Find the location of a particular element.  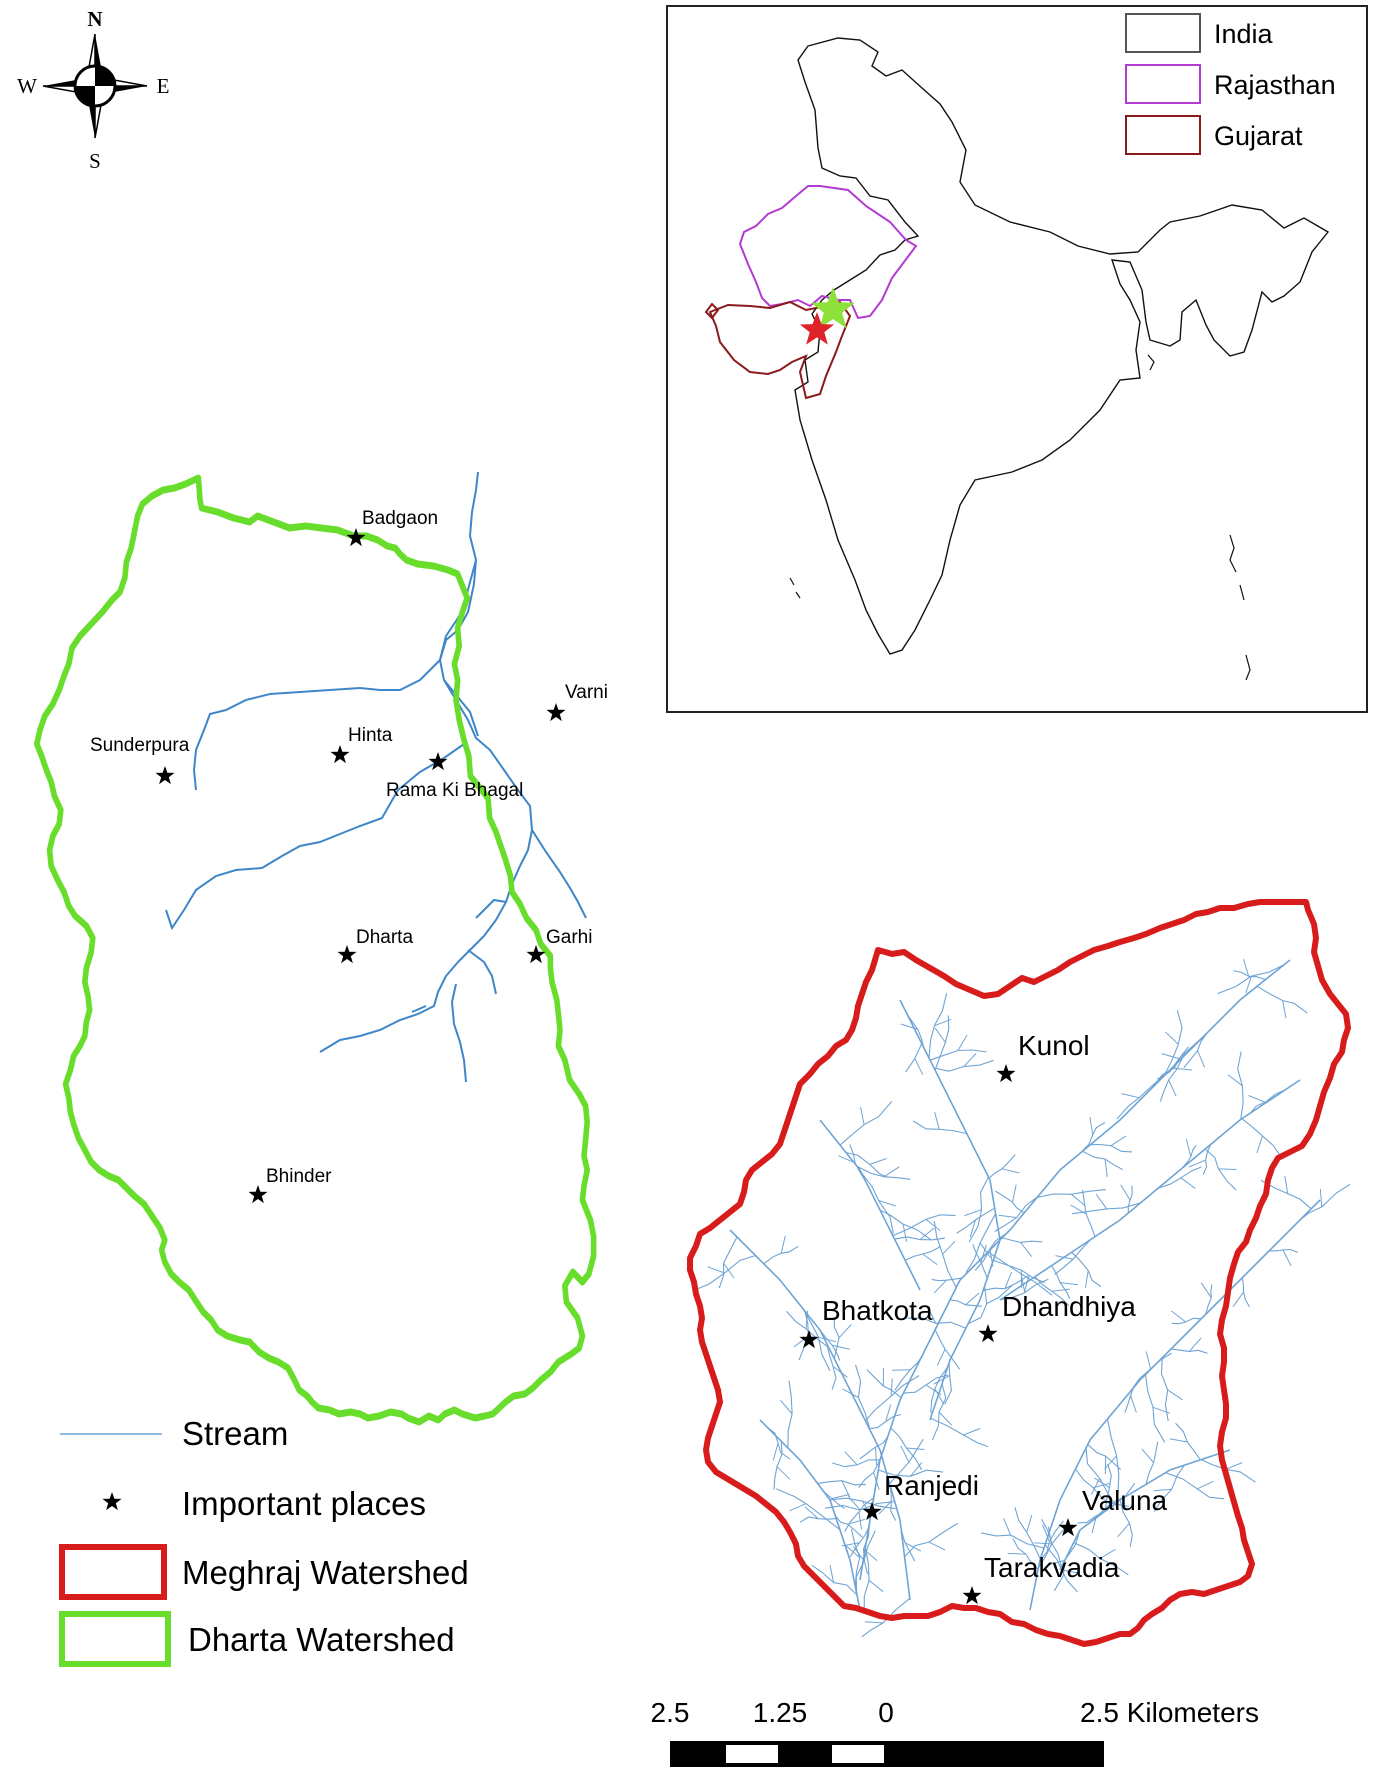

inset-star-dharta is located at coordinates (833, 308).